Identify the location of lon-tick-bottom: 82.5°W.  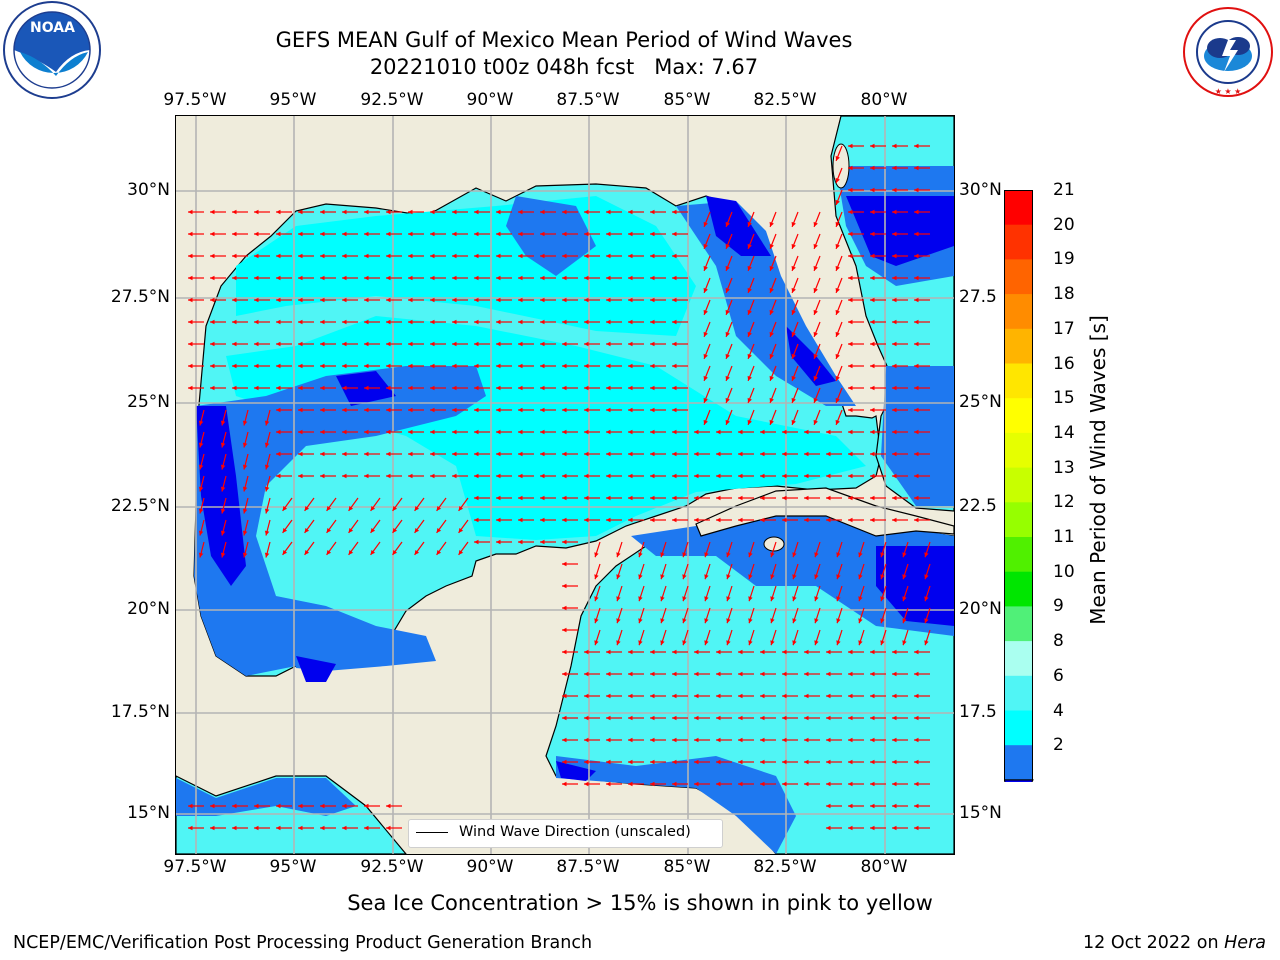
(785, 867).